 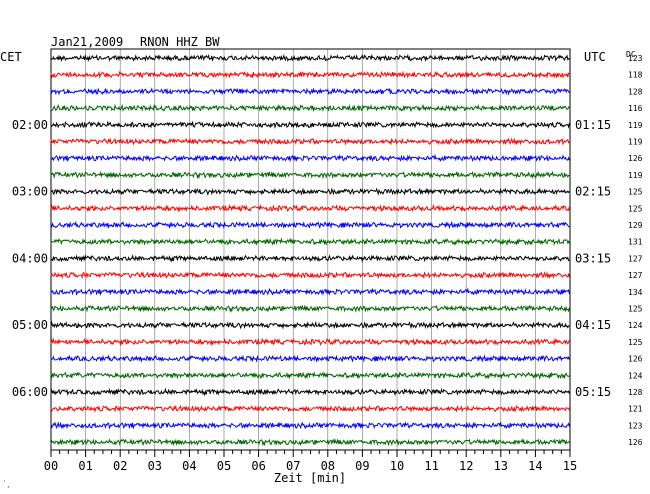 I want to click on right-timezone-label: UTC, so click(x=595, y=57).